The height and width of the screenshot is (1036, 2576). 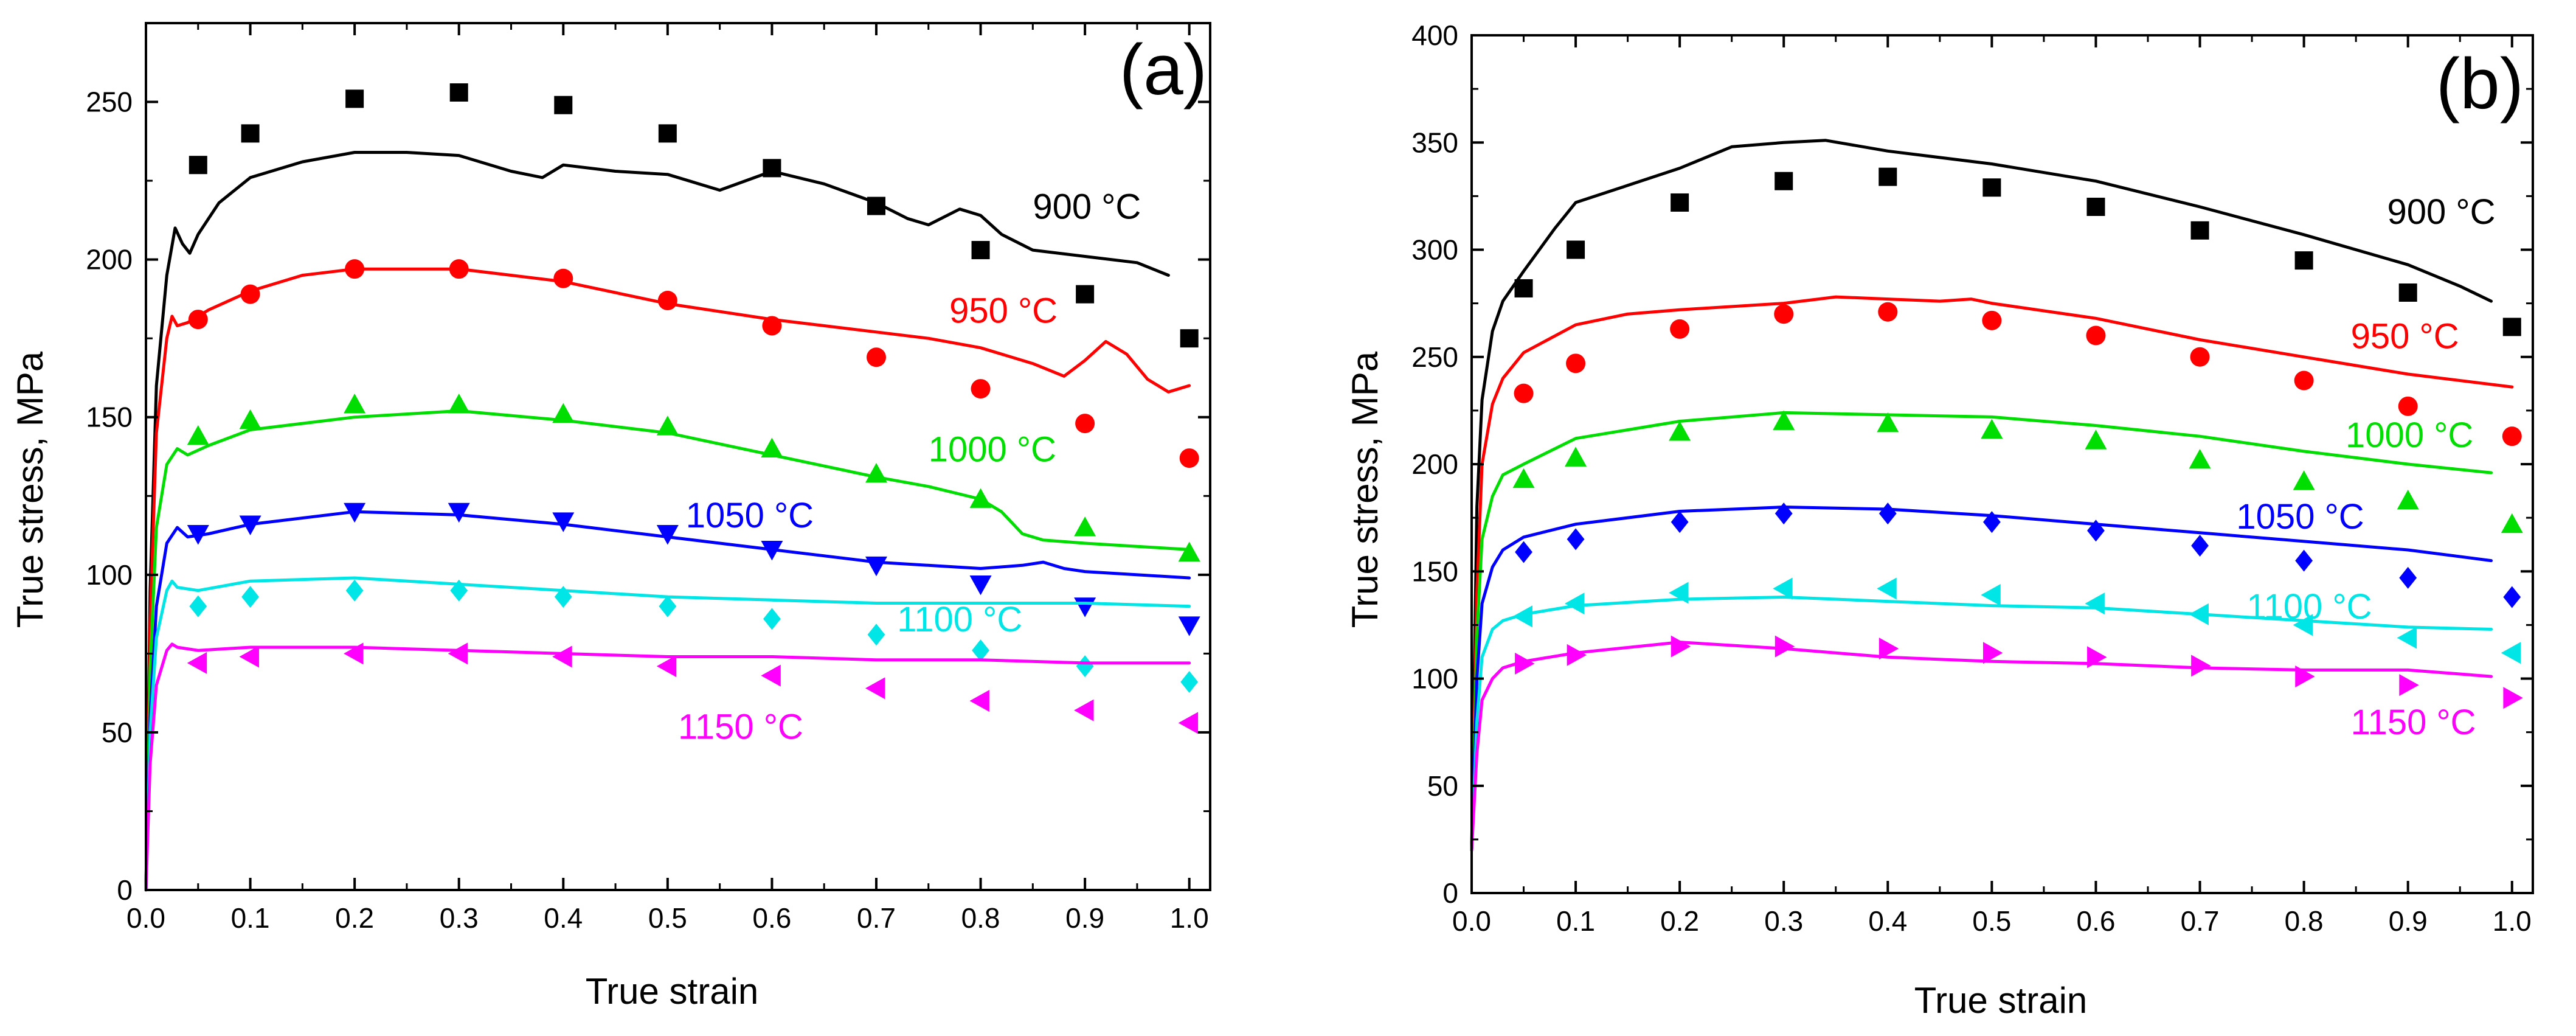 I want to click on x-tick-label-a-03: 0.3, so click(x=459, y=918).